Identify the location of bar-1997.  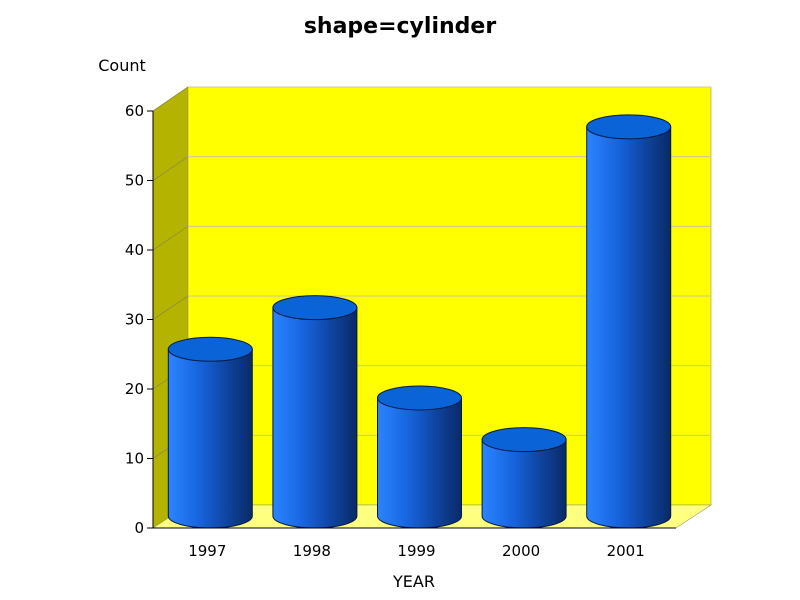
(210, 432).